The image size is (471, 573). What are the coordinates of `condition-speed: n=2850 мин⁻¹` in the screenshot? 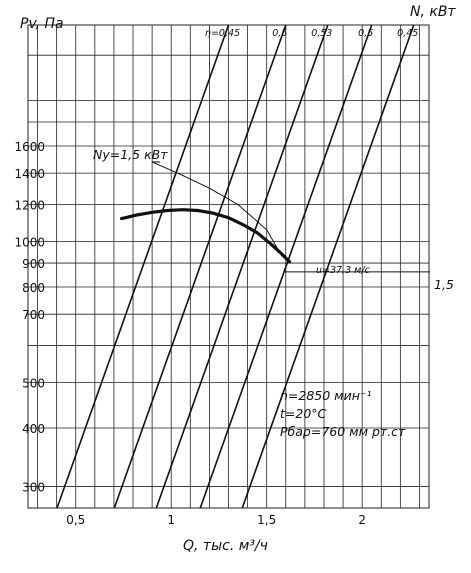 It's located at (326, 395).